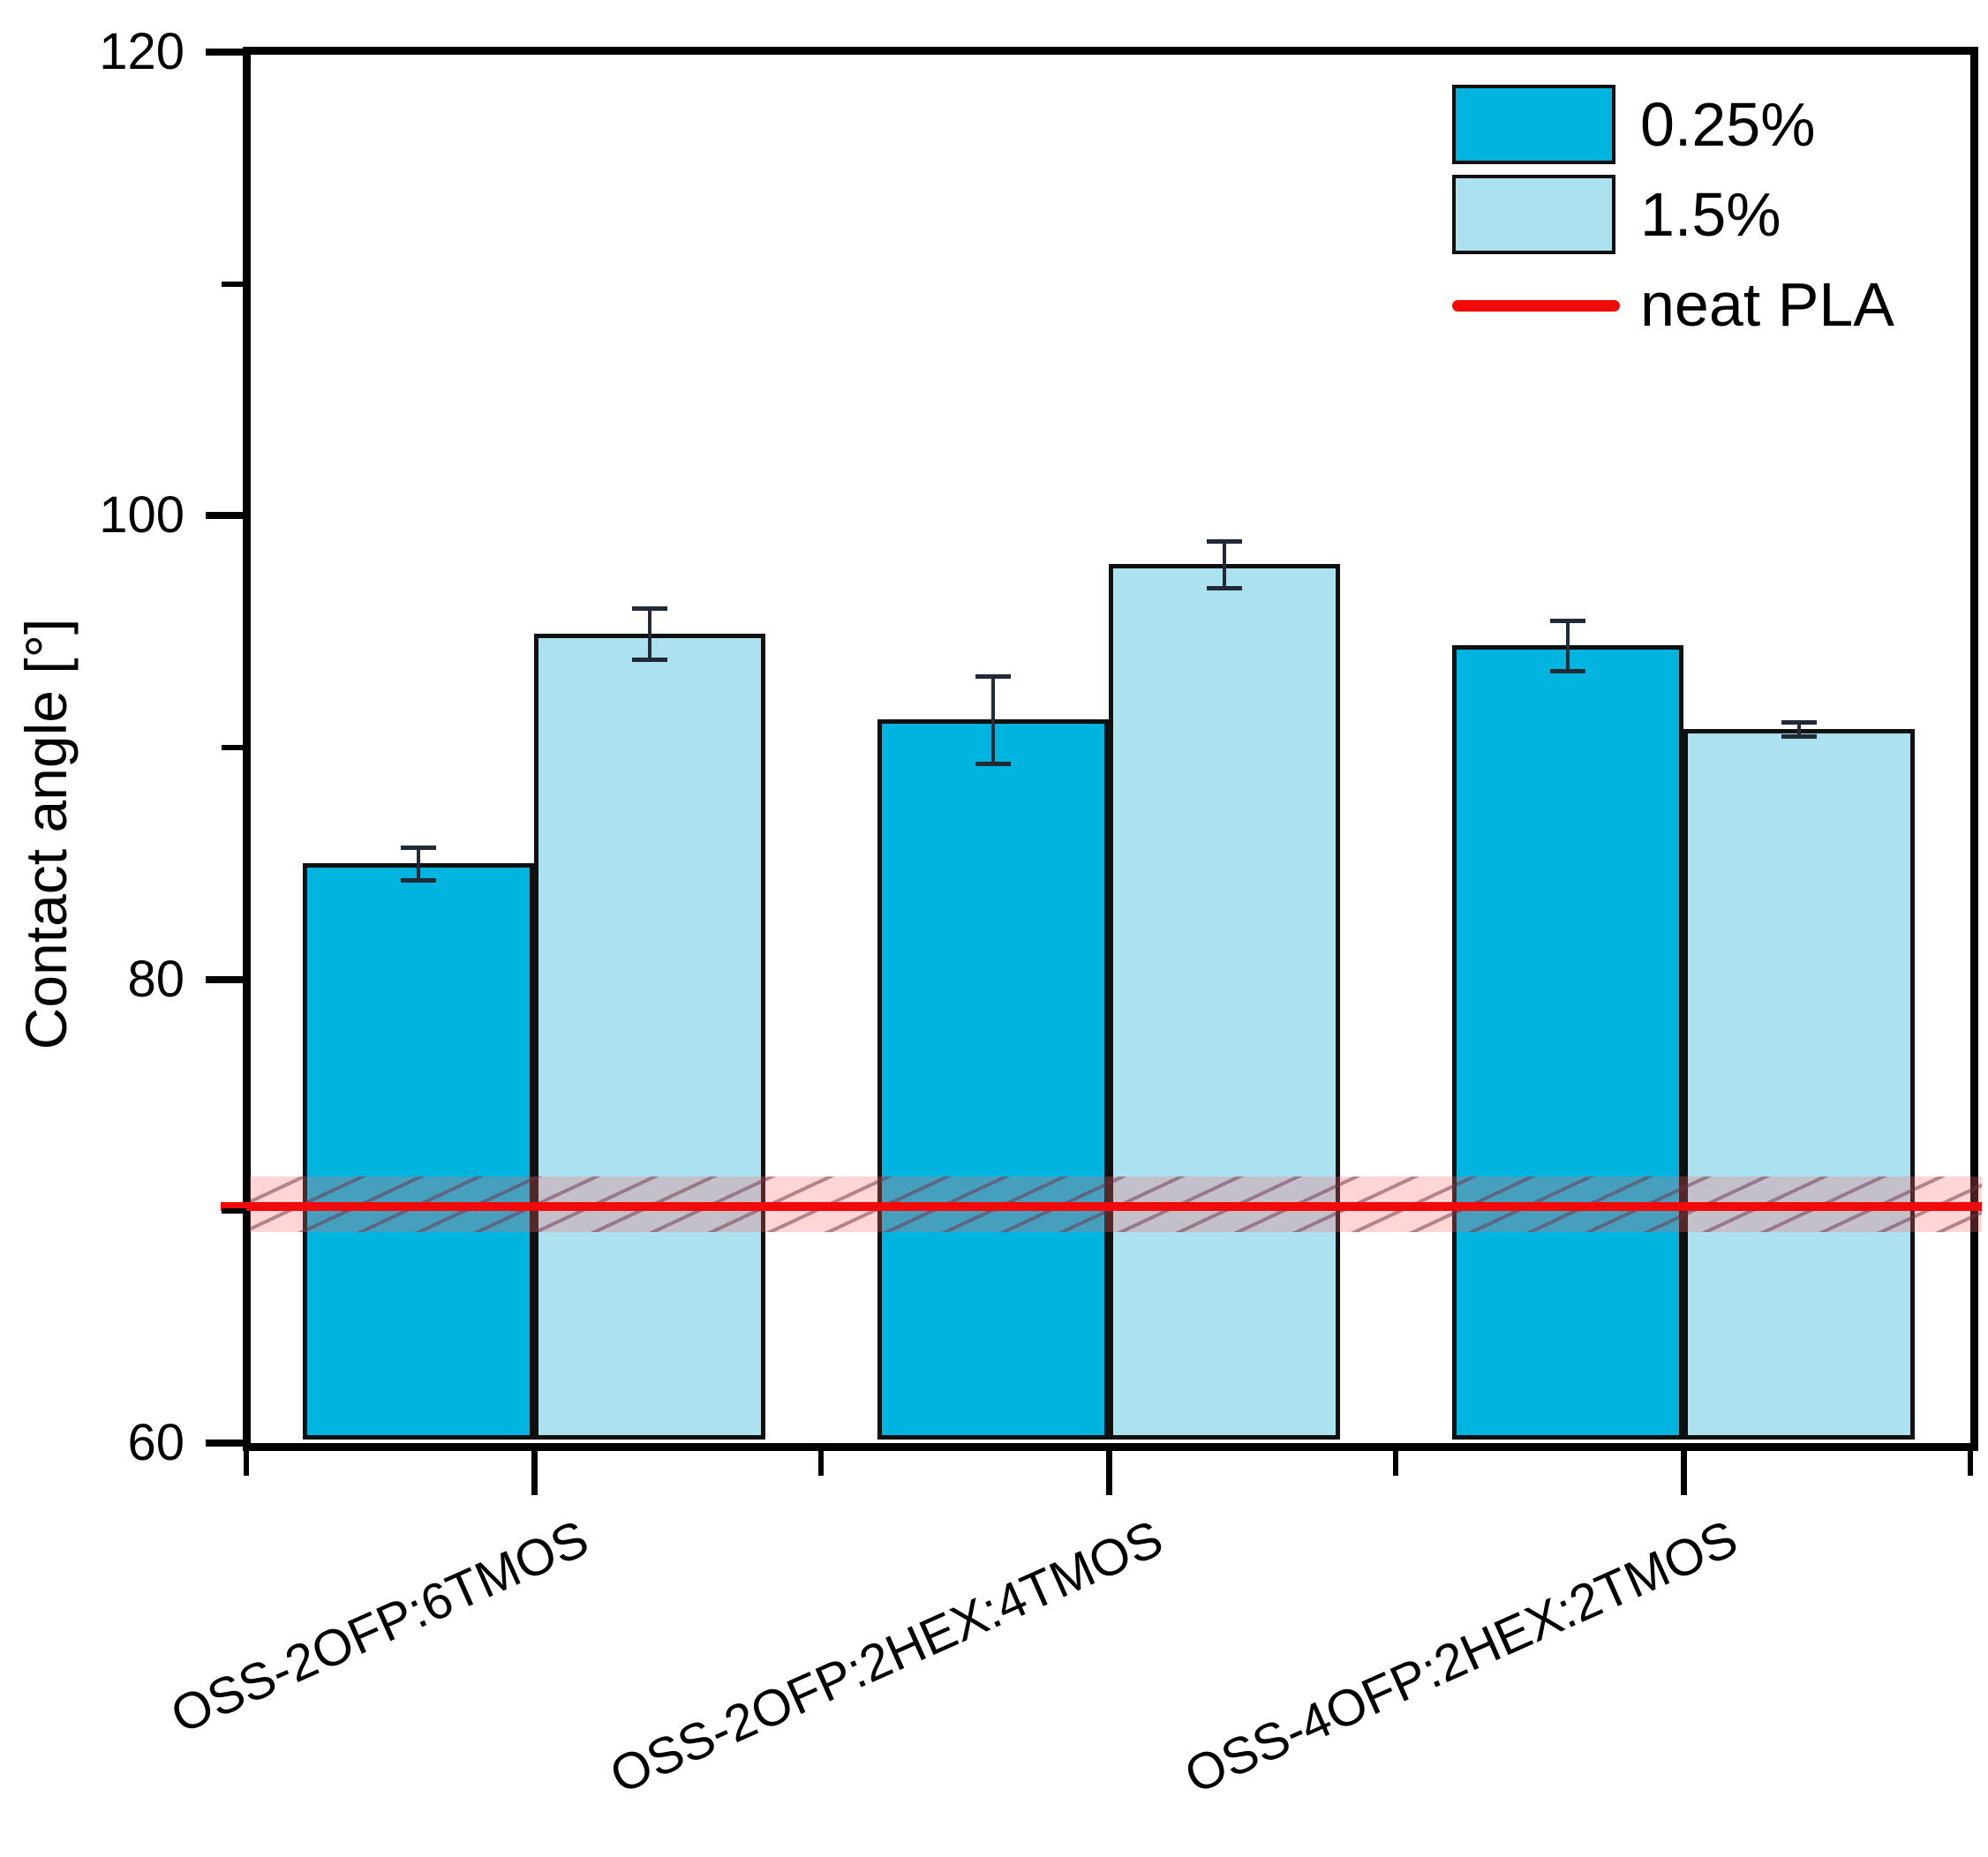 This screenshot has height=1857, width=1988. Describe the element at coordinates (1536, 306) in the screenshot. I see `legend-line-neat-pla` at that location.